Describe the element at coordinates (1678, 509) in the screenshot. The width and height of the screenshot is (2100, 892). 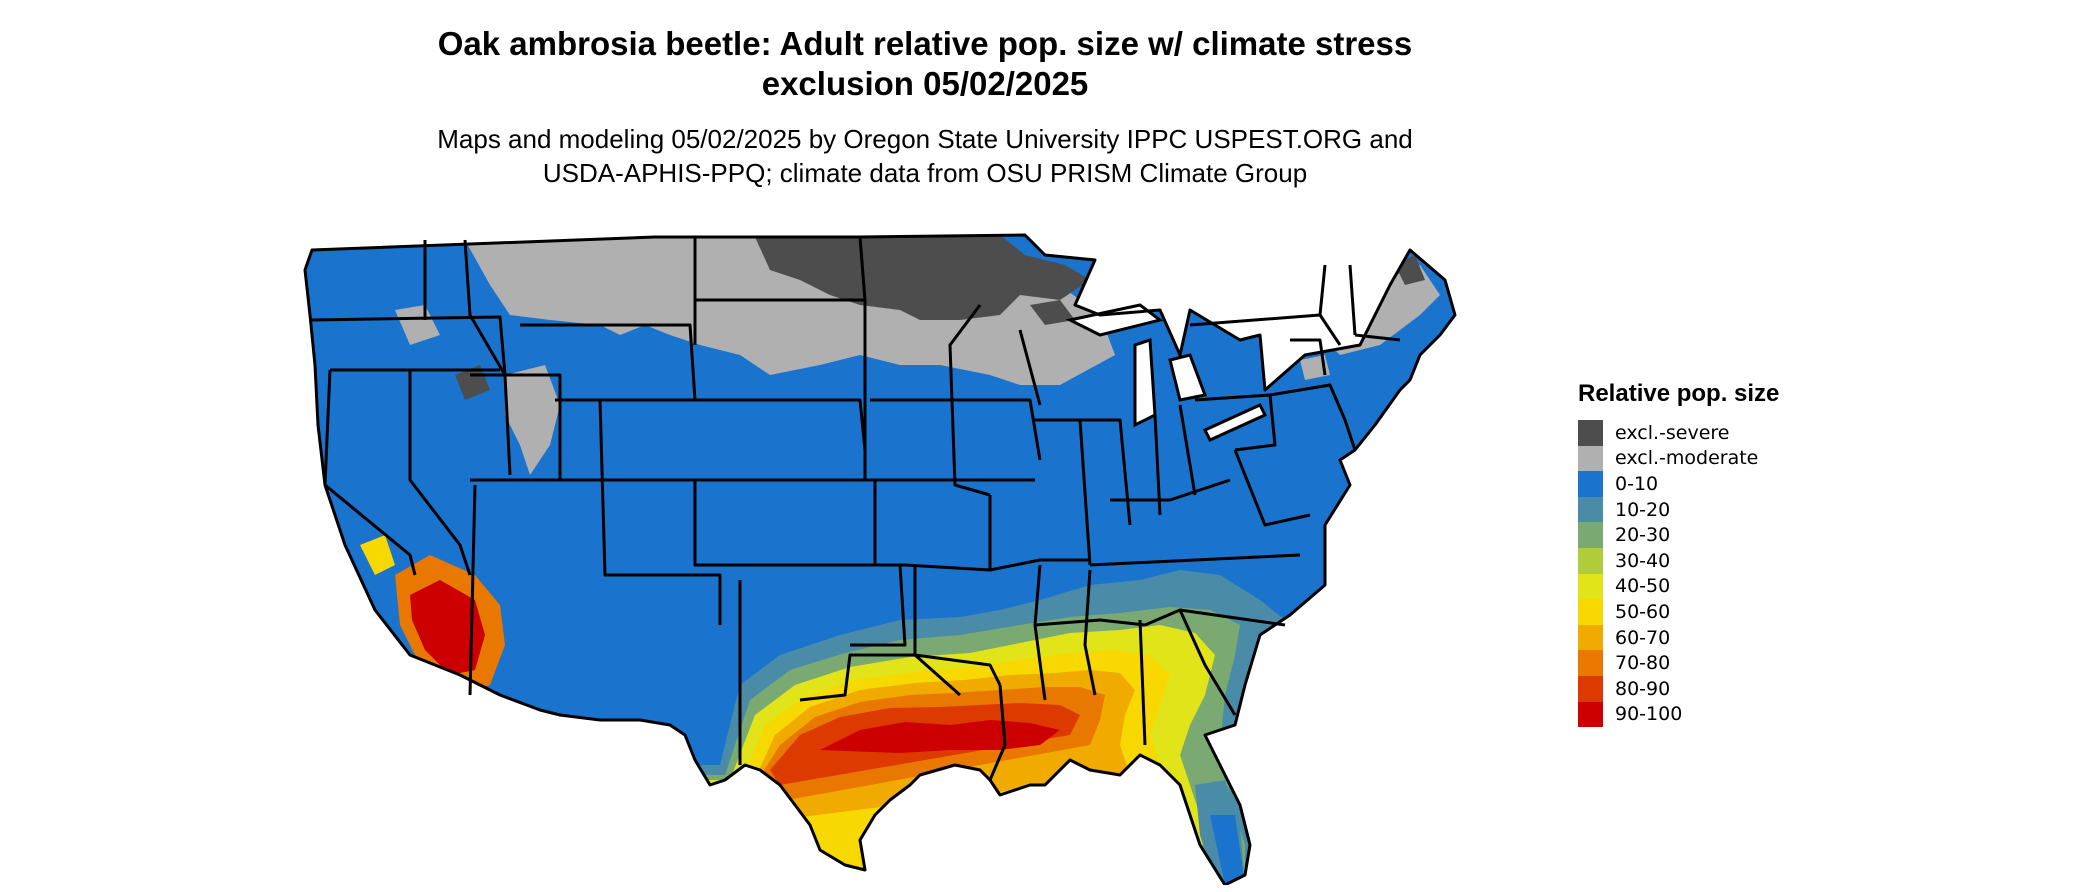
I see `legend-item: 10-20` at that location.